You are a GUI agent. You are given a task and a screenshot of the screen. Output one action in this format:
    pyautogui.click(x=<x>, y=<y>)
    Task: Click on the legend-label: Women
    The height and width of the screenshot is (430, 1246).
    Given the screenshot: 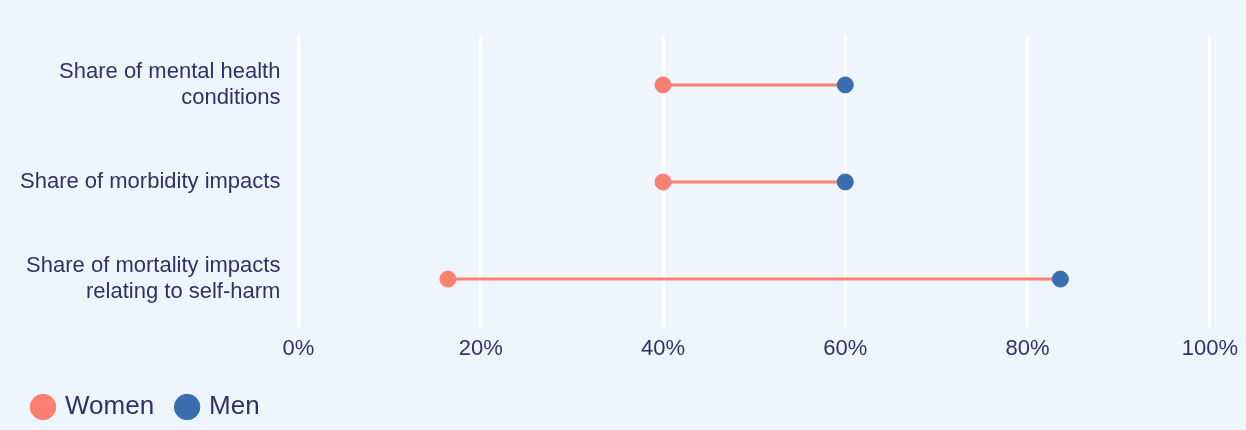 What is the action you would take?
    pyautogui.click(x=110, y=405)
    